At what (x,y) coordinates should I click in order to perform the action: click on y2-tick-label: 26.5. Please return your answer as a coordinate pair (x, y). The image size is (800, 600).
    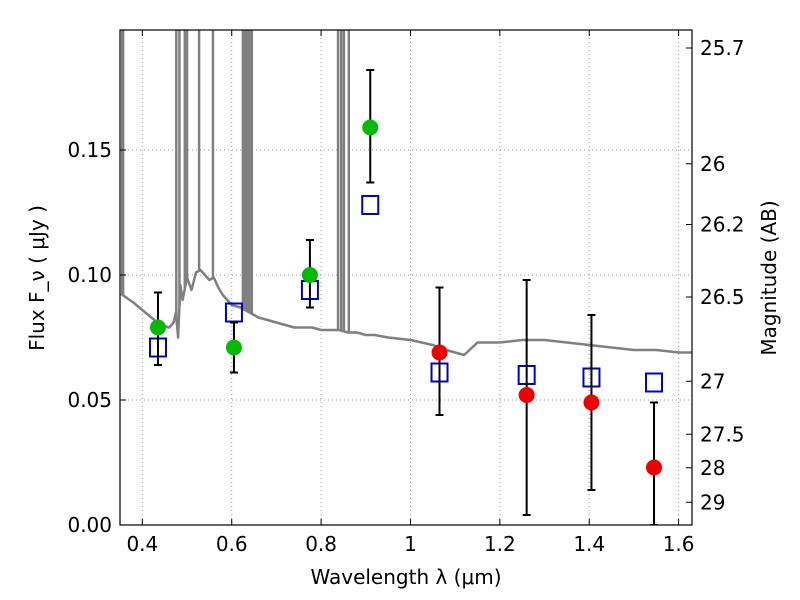
    Looking at the image, I should click on (722, 297).